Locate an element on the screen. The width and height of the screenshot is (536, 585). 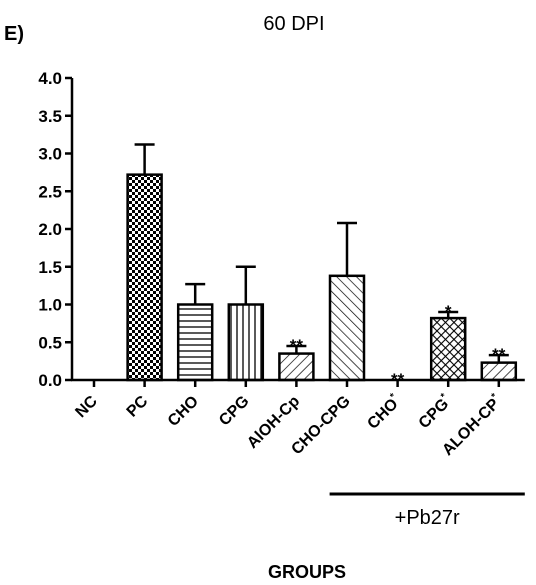
significance-marks: ******* is located at coordinates (398, 345).